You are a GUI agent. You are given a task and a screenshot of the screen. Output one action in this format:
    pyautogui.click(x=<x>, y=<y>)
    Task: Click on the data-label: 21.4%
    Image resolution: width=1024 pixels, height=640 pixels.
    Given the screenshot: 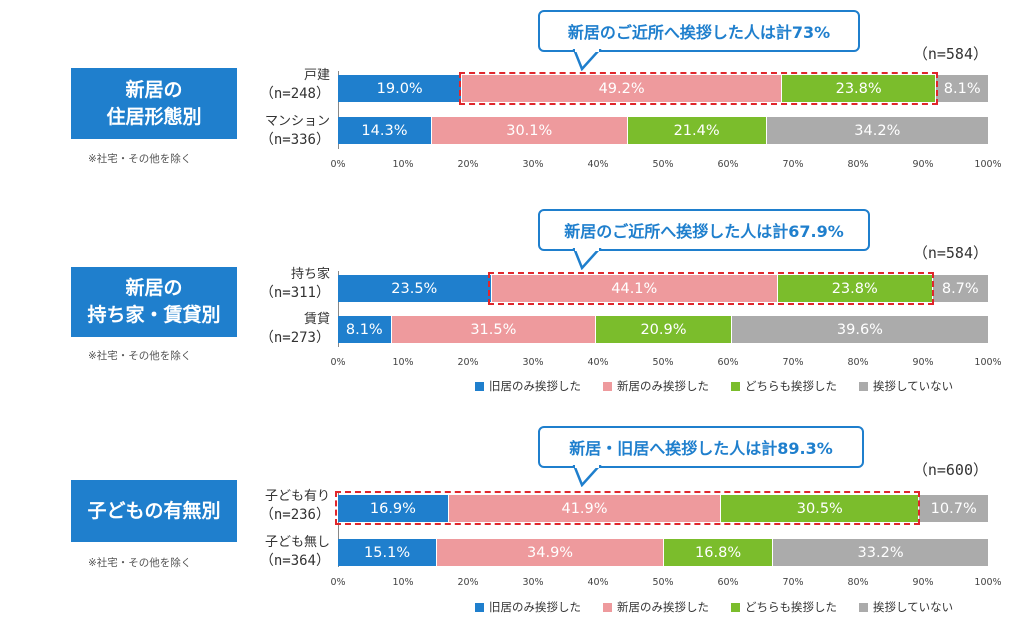 What is the action you would take?
    pyautogui.click(x=696, y=130)
    